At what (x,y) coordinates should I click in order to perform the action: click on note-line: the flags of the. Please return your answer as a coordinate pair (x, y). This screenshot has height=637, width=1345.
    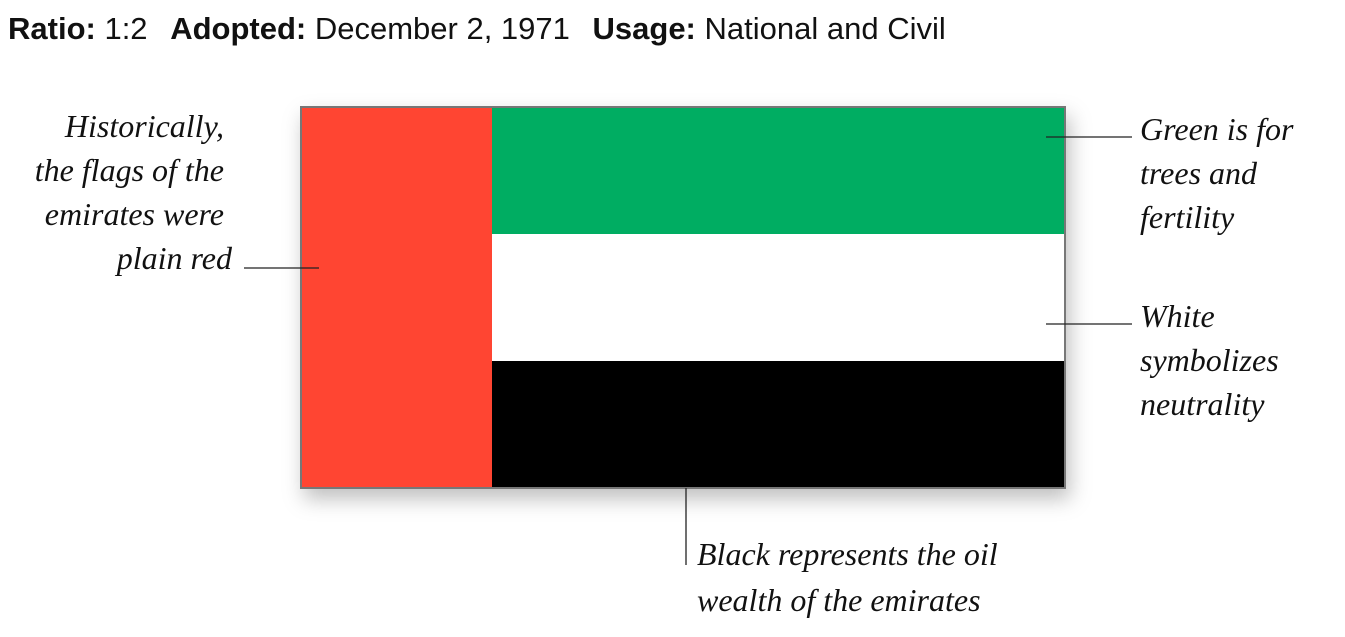
    Looking at the image, I should click on (129, 170).